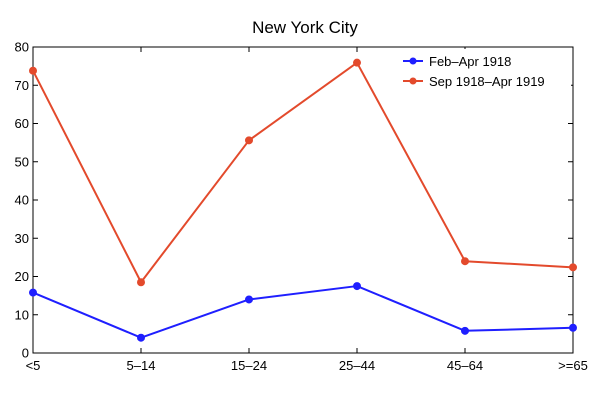  I want to click on x-tick-label: <5, so click(33, 365).